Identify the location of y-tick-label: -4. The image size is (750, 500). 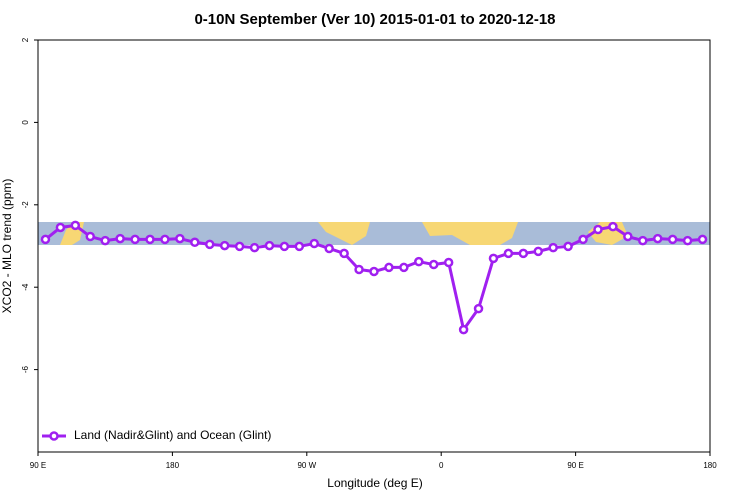
(25, 287).